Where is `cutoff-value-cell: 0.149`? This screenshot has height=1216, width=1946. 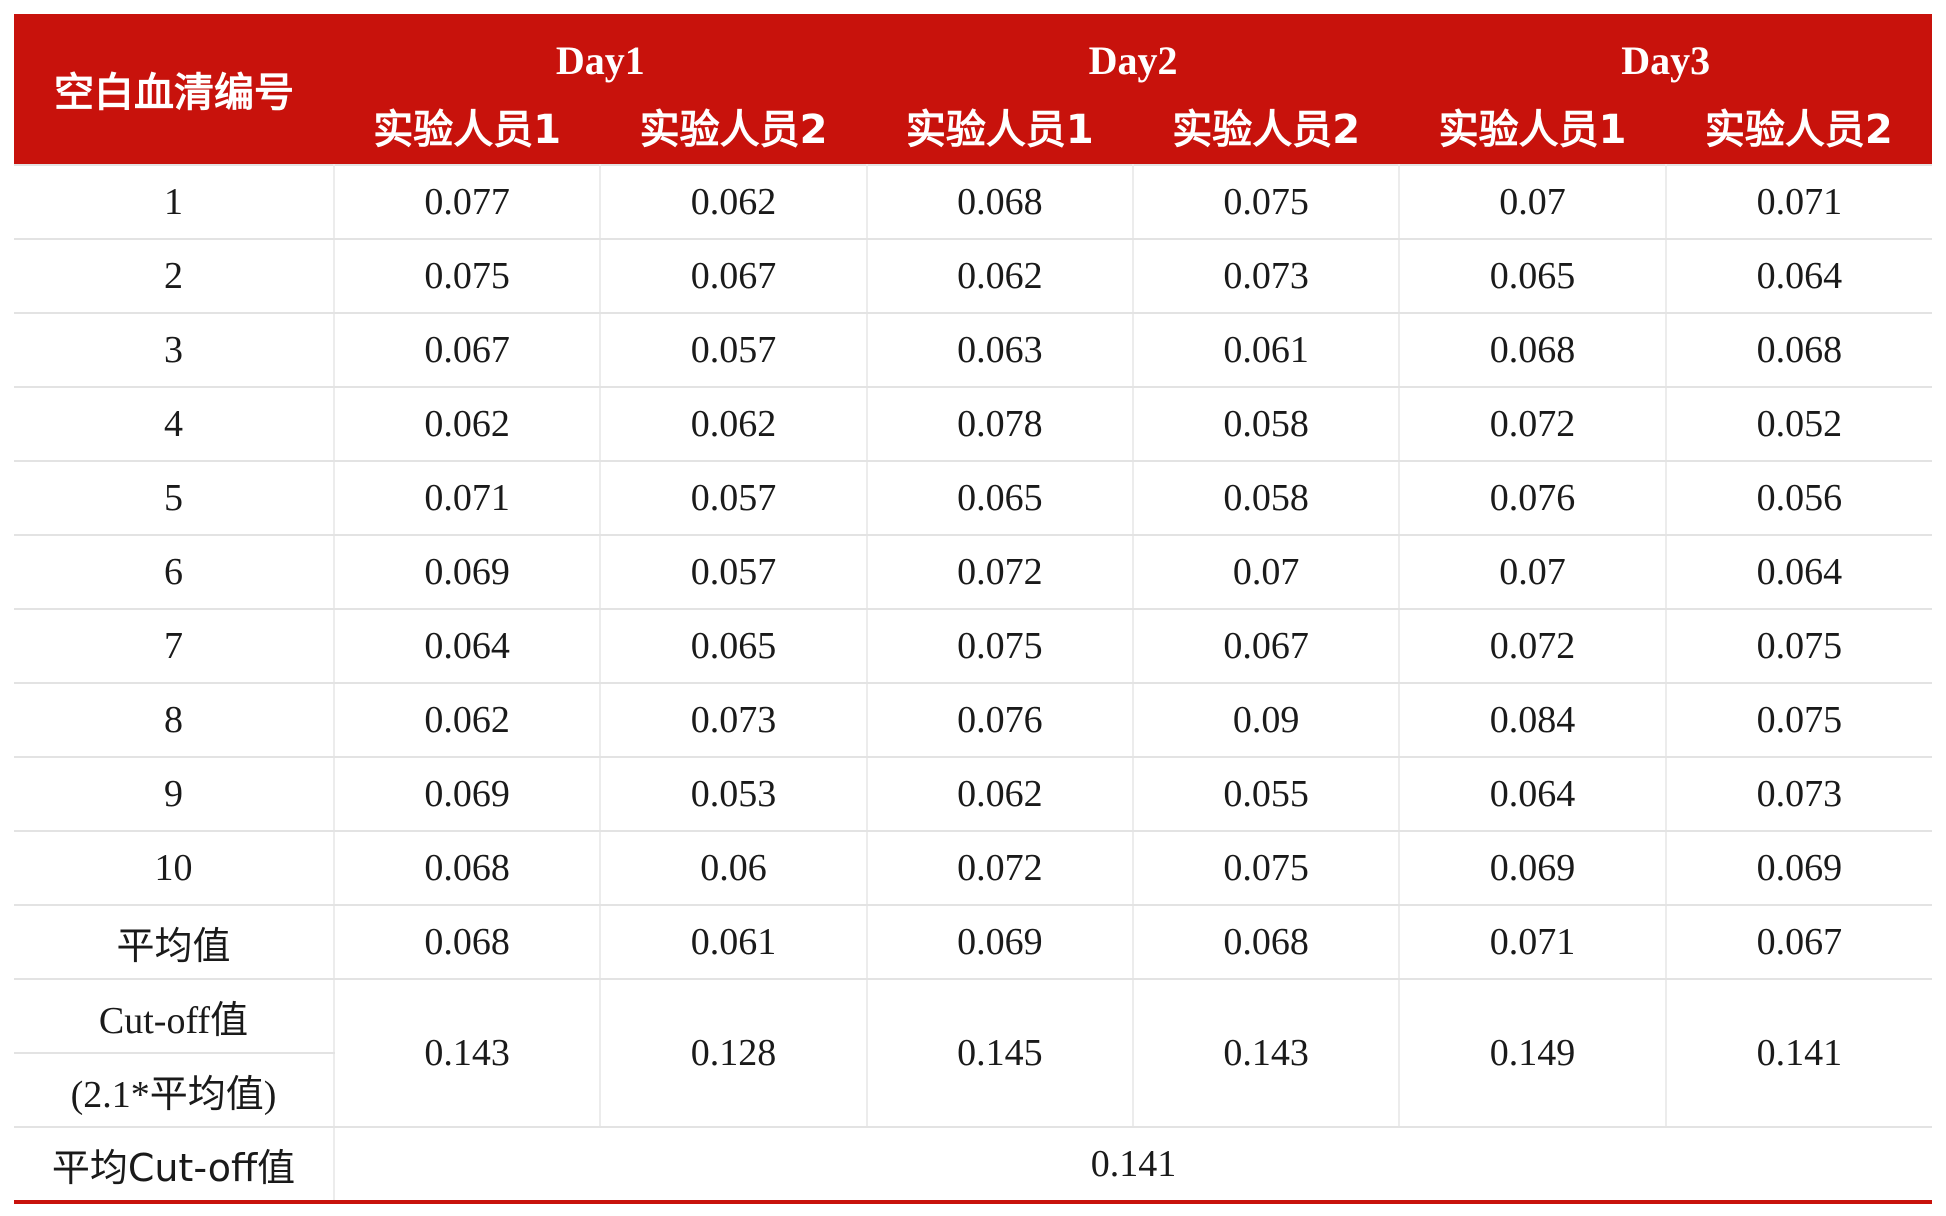 cutoff-value-cell: 0.149 is located at coordinates (1532, 1053).